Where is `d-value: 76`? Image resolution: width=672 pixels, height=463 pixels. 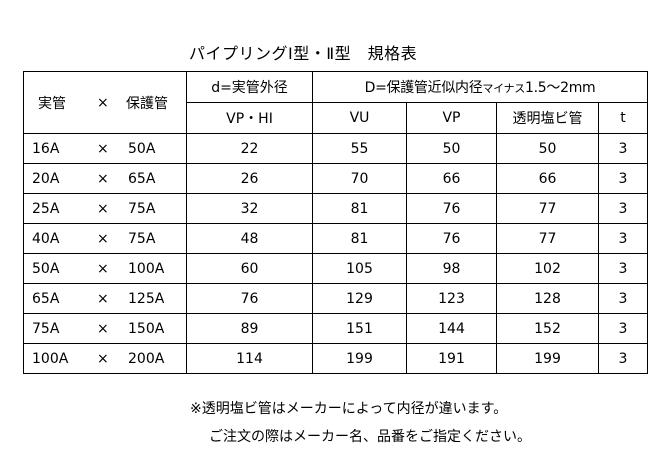
d-value: 76 is located at coordinates (249, 298).